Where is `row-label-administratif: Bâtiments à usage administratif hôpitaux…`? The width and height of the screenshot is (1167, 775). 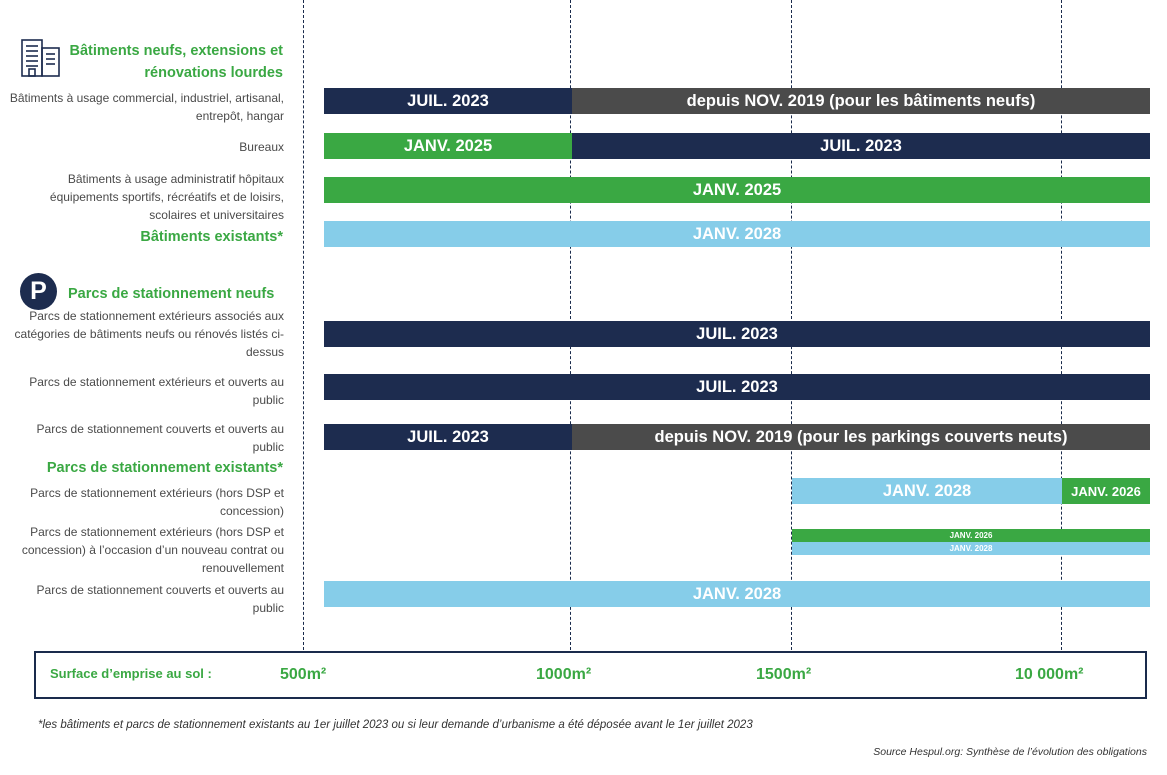
row-label-administratif: Bâtiments à usage administratif hôpitaux… is located at coordinates (166, 197).